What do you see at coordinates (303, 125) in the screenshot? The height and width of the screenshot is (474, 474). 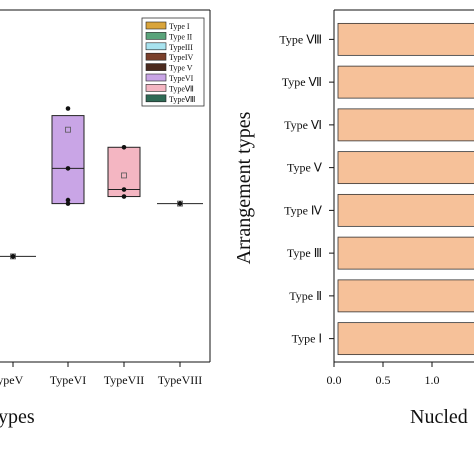 I see `right-y-tick-label: Type Ⅵ` at bounding box center [303, 125].